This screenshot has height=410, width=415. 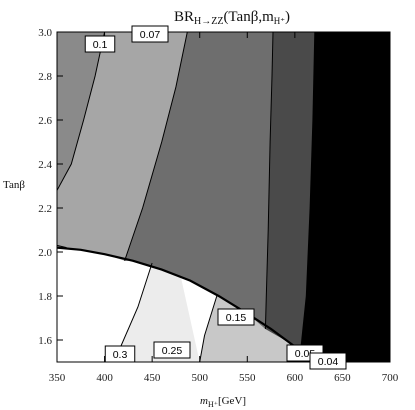 I want to click on y-tick-labels: 1.6 1.8 2.0 2.2 2.4 2.6 2.8 3.0, so click(x=45, y=187).